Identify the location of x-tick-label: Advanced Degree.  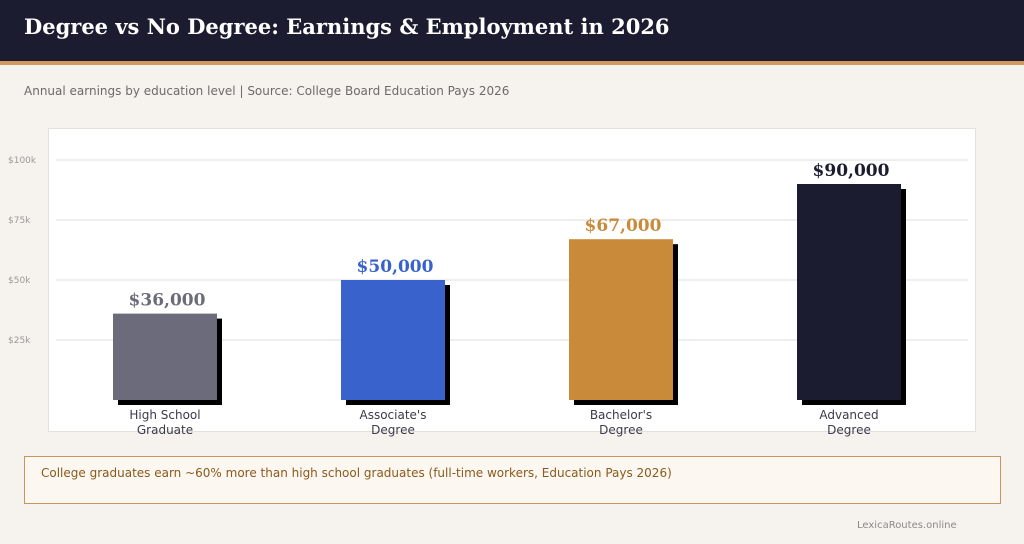
(848, 422).